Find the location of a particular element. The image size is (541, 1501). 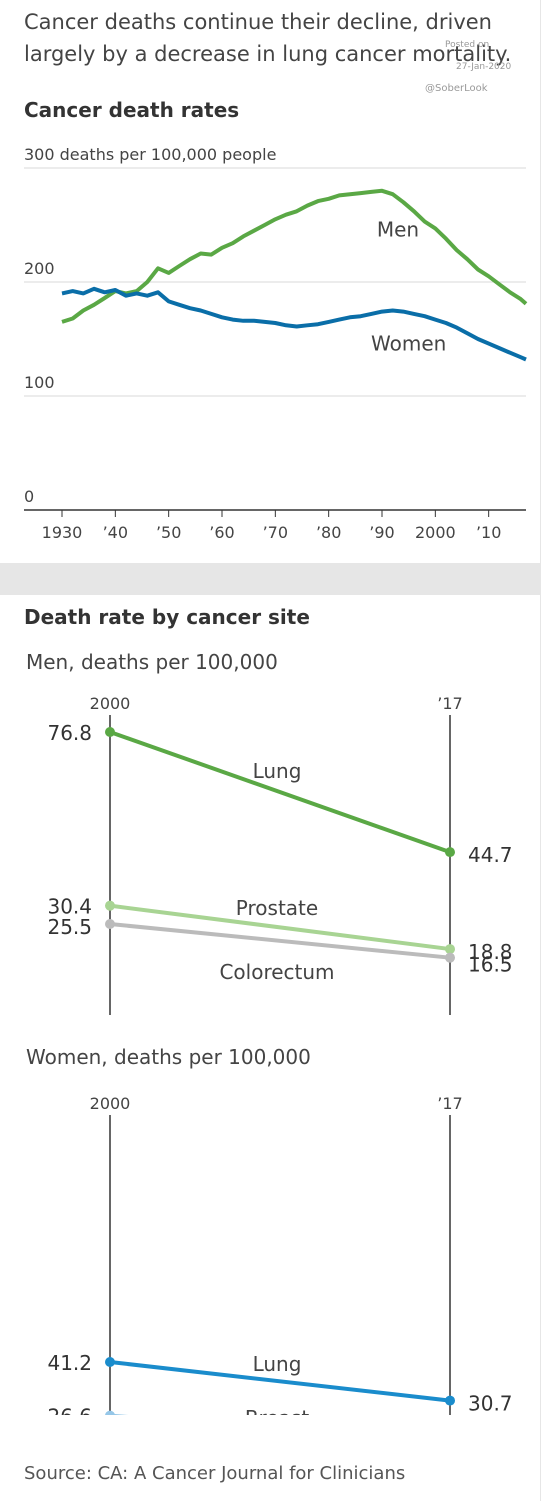

value-start-lung: 76.8 is located at coordinates (69, 733).